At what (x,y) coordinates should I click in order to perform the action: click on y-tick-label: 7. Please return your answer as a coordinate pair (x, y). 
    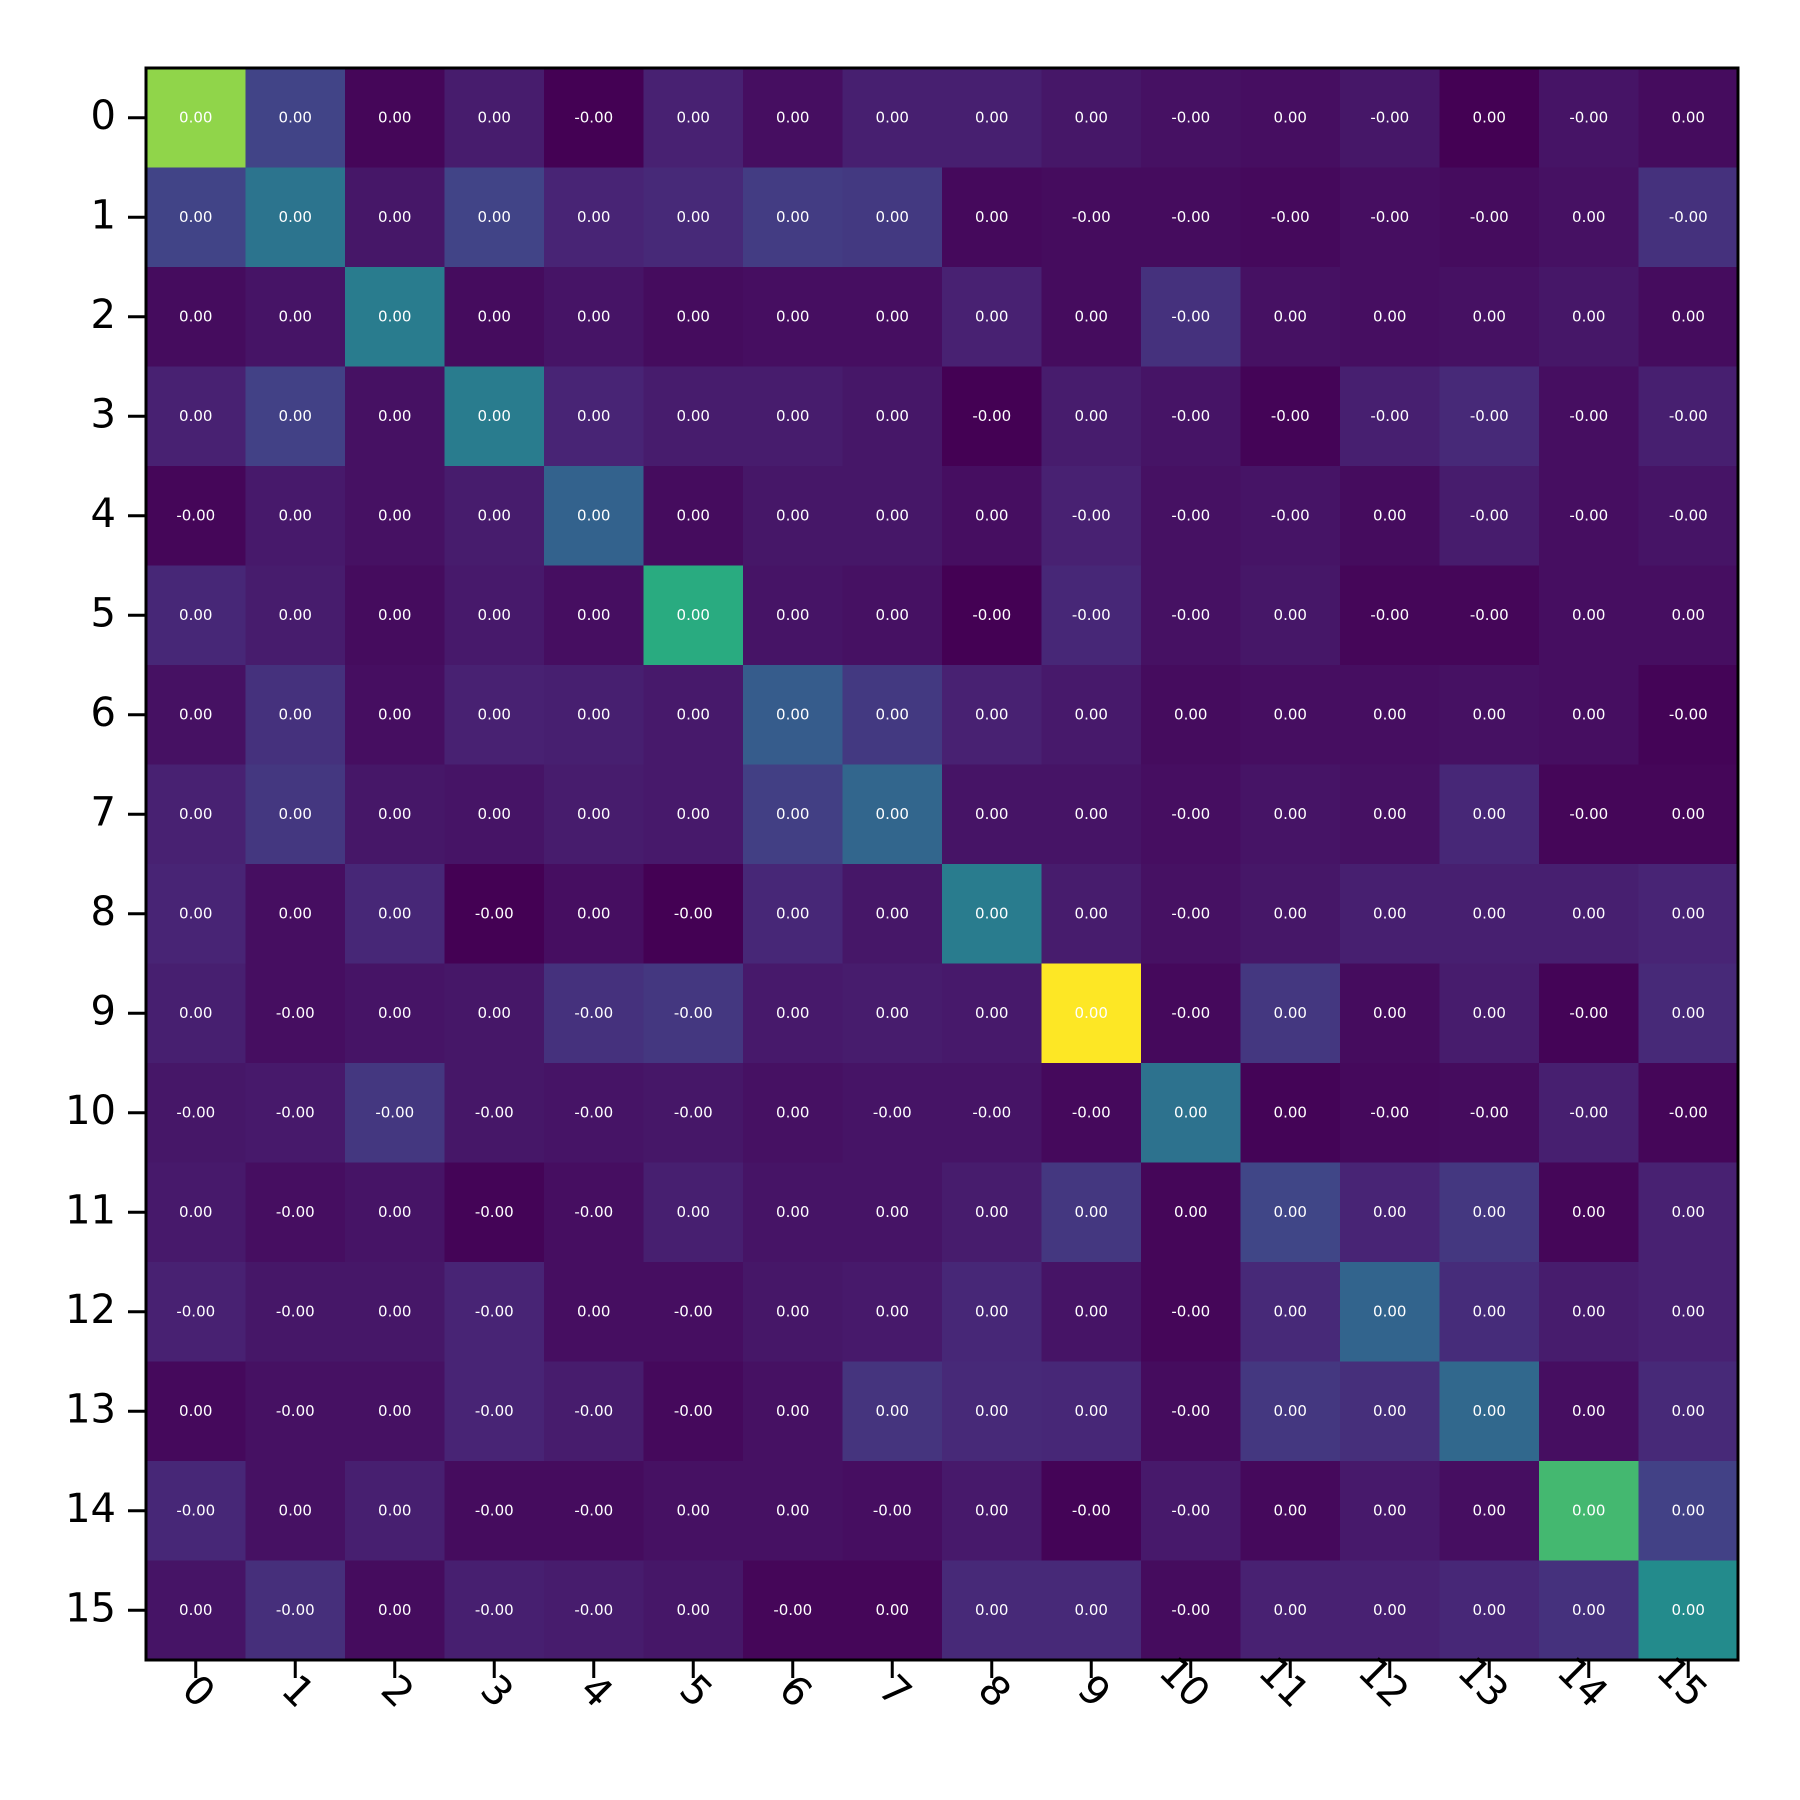
    Looking at the image, I should click on (103, 812).